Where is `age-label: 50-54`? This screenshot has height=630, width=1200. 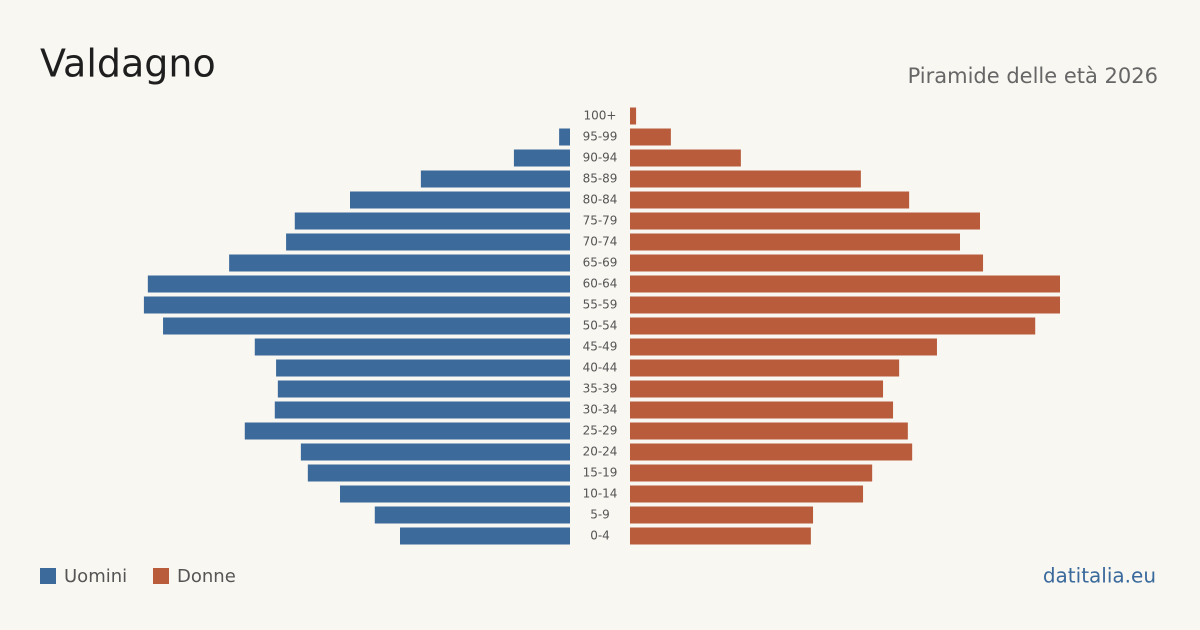
age-label: 50-54 is located at coordinates (600, 326).